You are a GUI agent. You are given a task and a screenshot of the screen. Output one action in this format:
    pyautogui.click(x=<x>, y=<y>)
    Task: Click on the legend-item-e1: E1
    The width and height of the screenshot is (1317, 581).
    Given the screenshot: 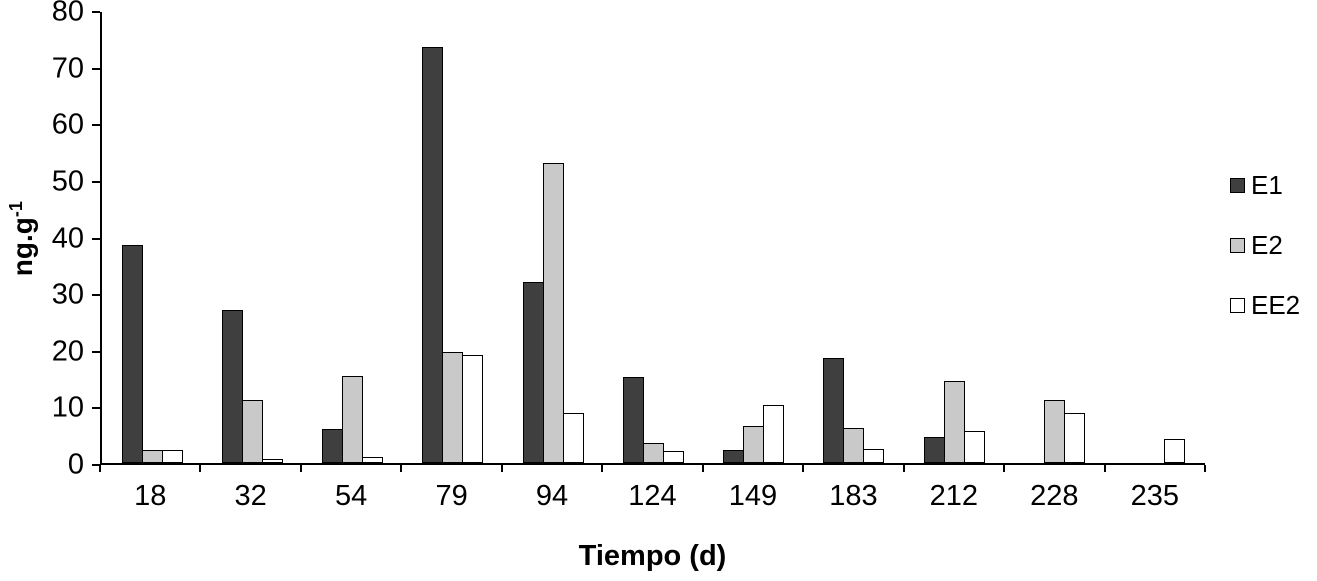 What is the action you would take?
    pyautogui.click(x=1265, y=185)
    